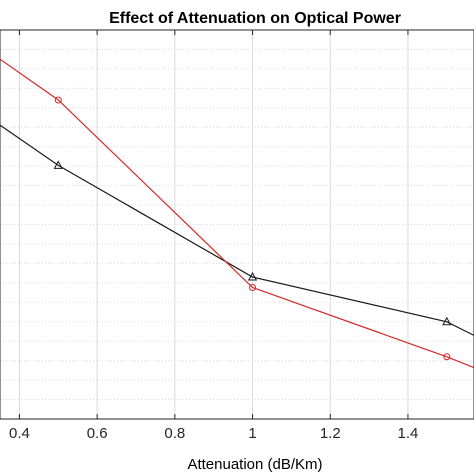 The image size is (474, 474). Describe the element at coordinates (330, 433) in the screenshot. I see `x-tick-label: 1.2` at that location.